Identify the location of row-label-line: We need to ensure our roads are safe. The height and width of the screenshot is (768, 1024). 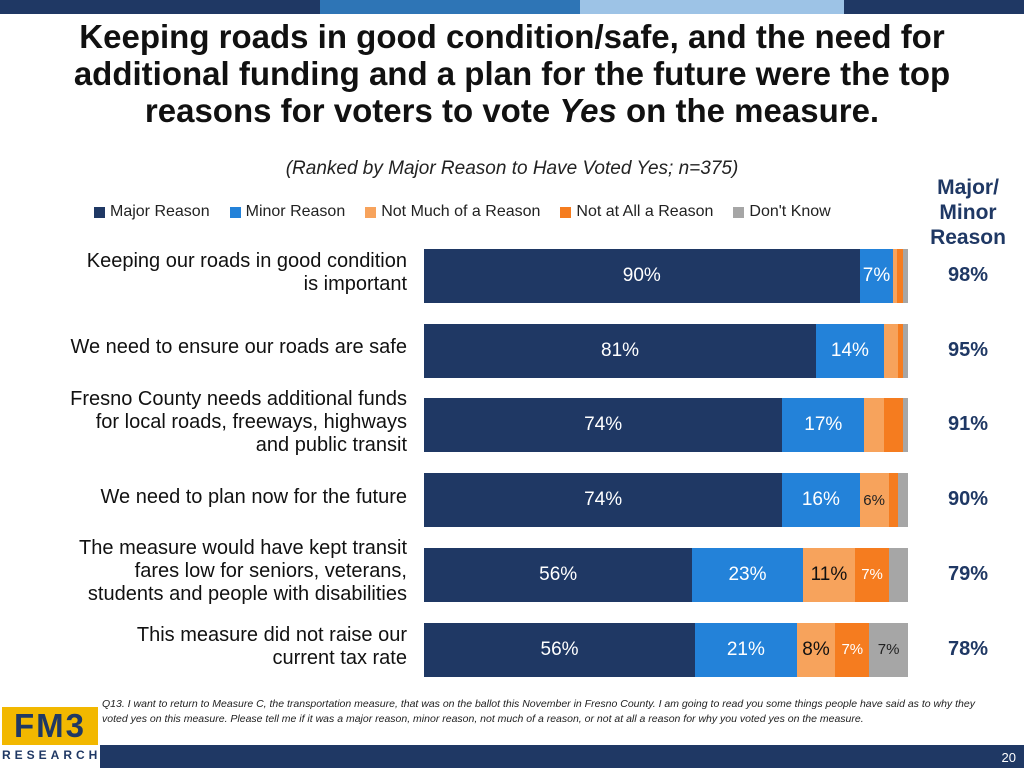
(238, 347).